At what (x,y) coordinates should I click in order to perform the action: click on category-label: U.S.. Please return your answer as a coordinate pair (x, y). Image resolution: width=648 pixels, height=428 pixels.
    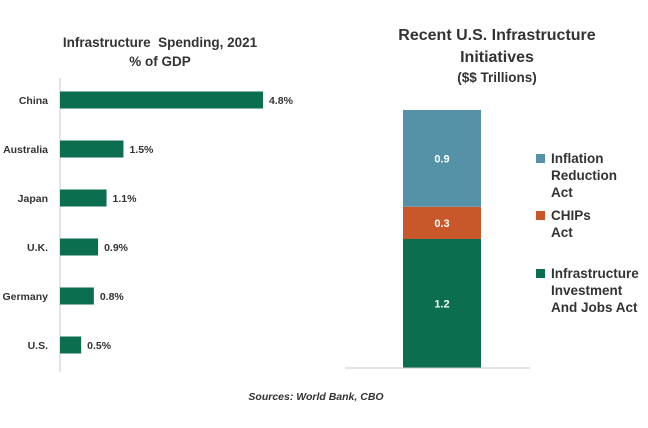
    Looking at the image, I should click on (38, 346).